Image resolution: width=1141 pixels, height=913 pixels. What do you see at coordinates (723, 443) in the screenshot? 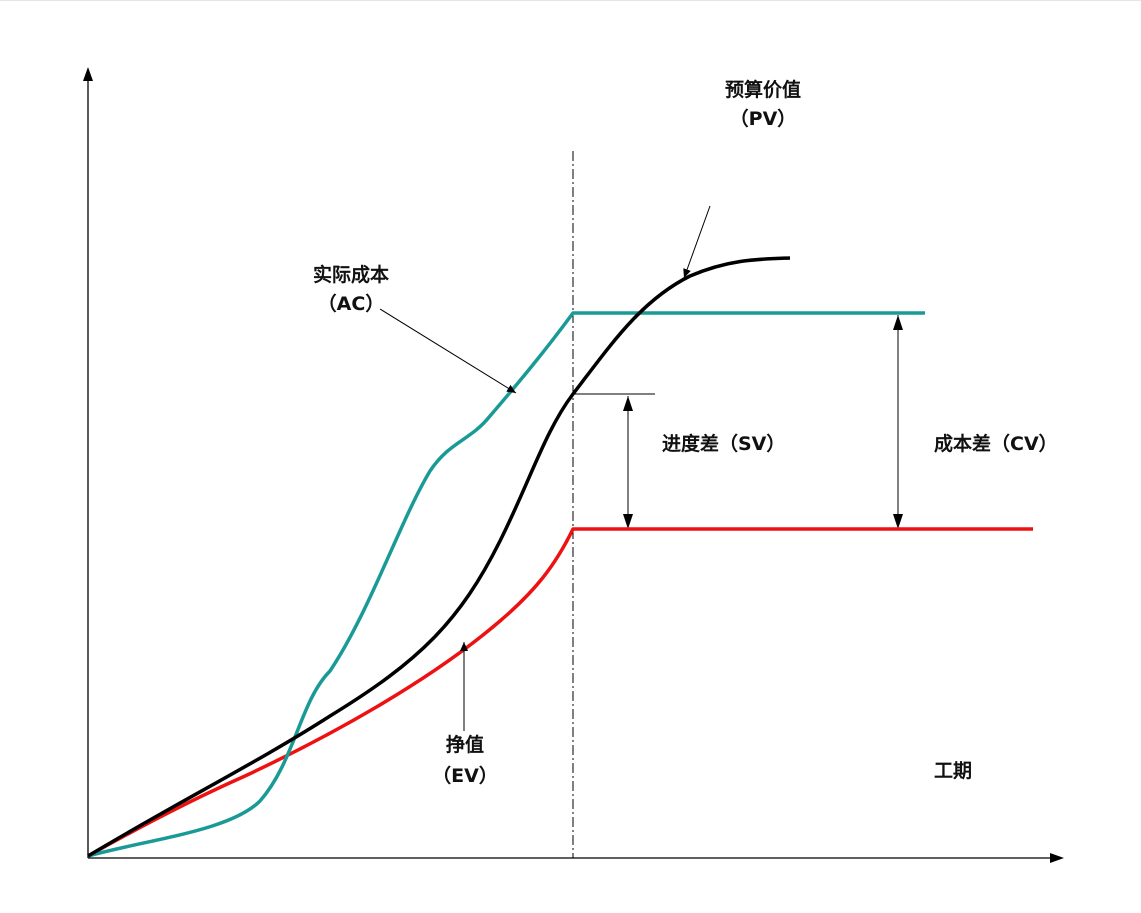
I see `sv-label: 进度差（SV）` at bounding box center [723, 443].